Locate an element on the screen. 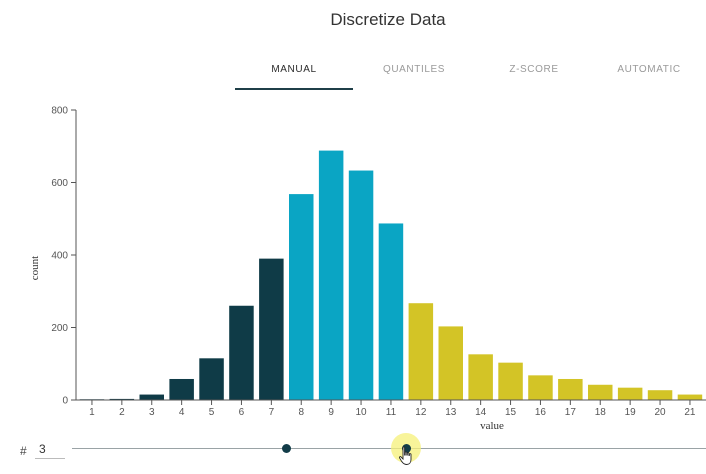 Image resolution: width=706 pixels, height=474 pixels. y-axis-label: count is located at coordinates (35, 268).